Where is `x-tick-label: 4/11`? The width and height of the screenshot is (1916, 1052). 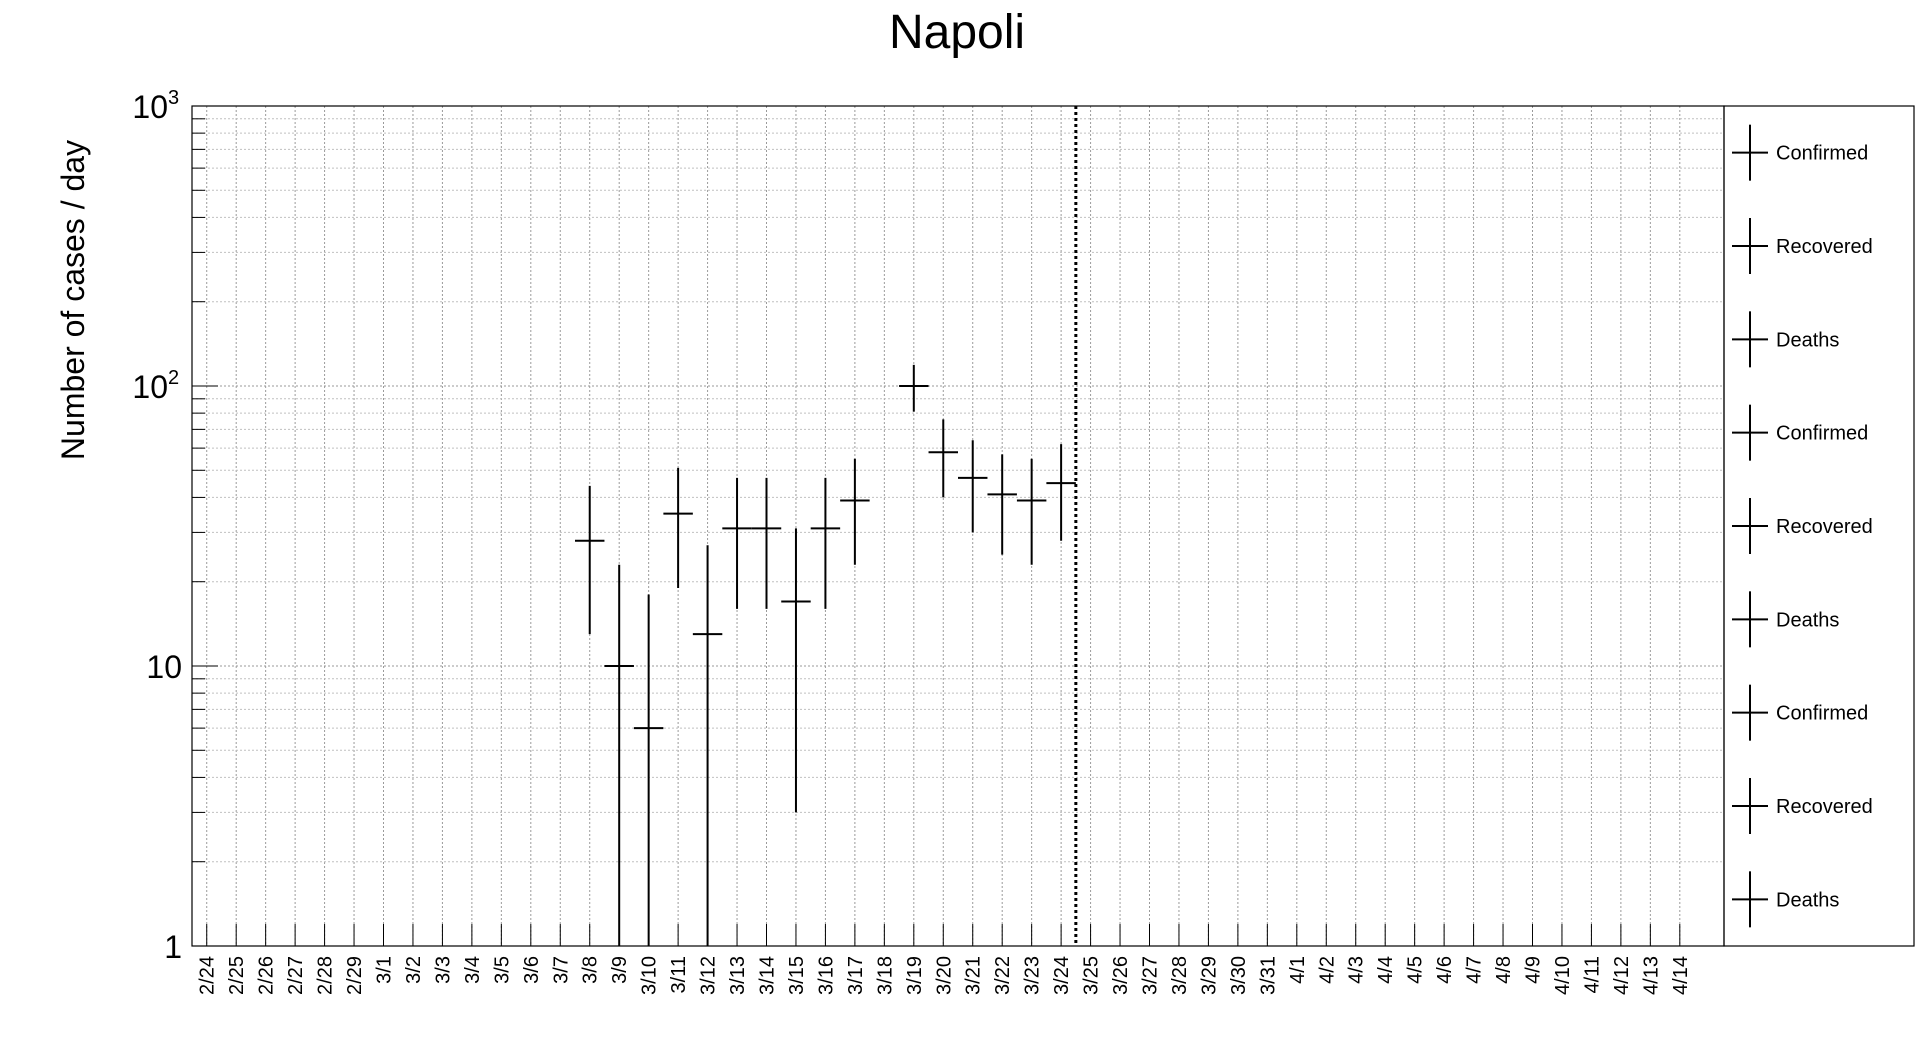
x-tick-label: 4/11 is located at coordinates (1592, 974).